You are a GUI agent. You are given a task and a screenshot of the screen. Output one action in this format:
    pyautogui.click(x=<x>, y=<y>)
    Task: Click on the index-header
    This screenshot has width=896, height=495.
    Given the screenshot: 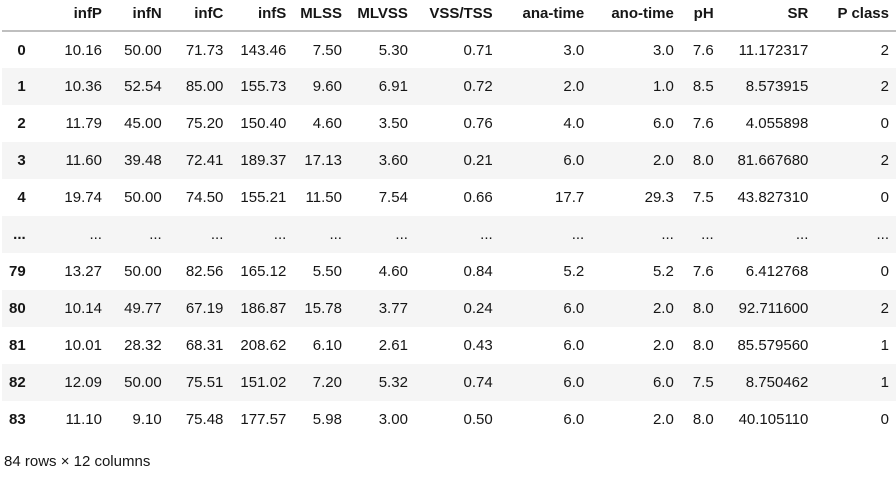 What is the action you would take?
    pyautogui.click(x=17, y=15)
    